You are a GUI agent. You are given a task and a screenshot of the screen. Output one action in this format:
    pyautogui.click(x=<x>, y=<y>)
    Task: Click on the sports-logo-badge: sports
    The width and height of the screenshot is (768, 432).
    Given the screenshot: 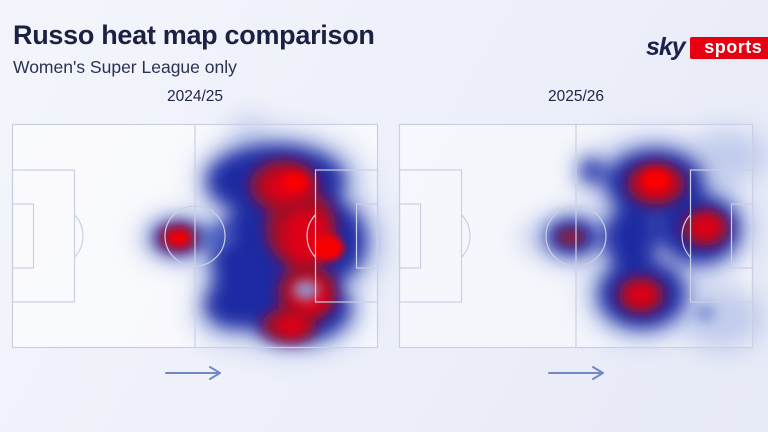 What is the action you would take?
    pyautogui.click(x=728, y=47)
    